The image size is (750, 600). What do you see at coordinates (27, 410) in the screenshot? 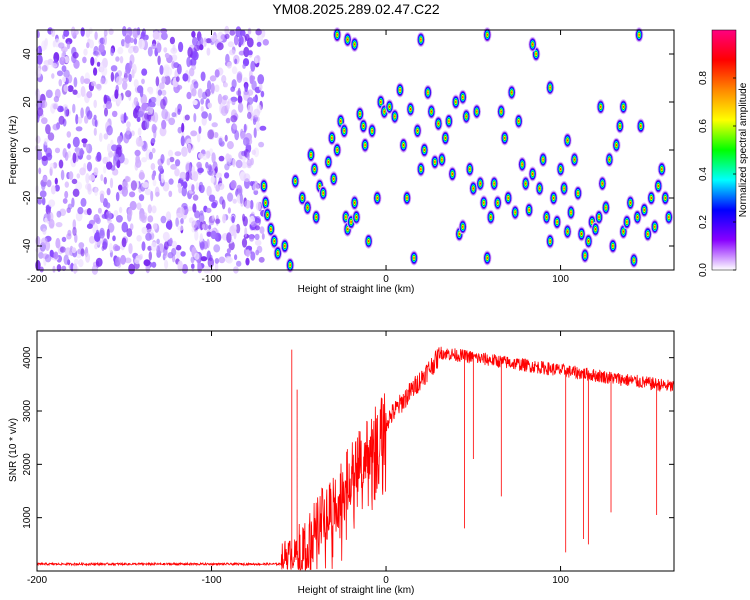
I see `y-tick-label: 3000` at bounding box center [27, 410].